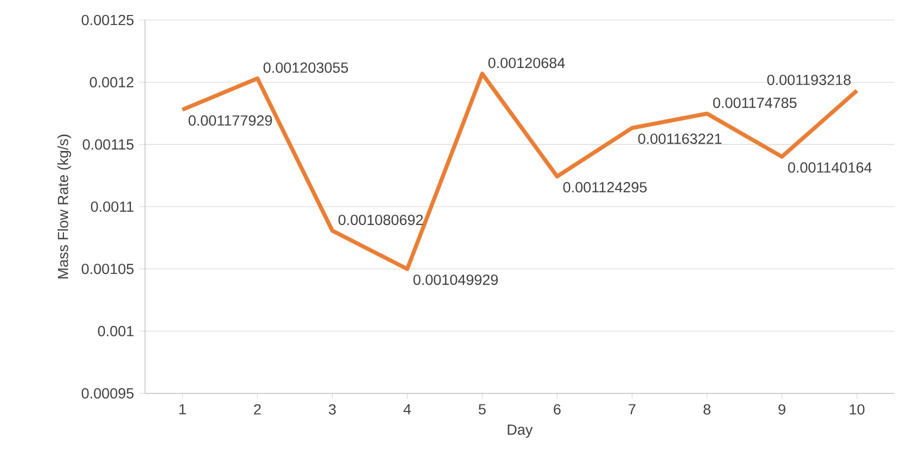 The height and width of the screenshot is (468, 921). I want to click on data-label: 0.001174785, so click(755, 103).